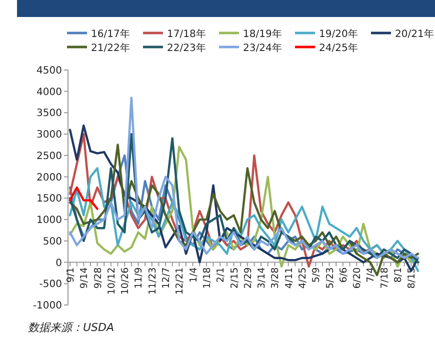  Describe the element at coordinates (338, 48) in the screenshot. I see `legend-label: 24/25年` at that location.